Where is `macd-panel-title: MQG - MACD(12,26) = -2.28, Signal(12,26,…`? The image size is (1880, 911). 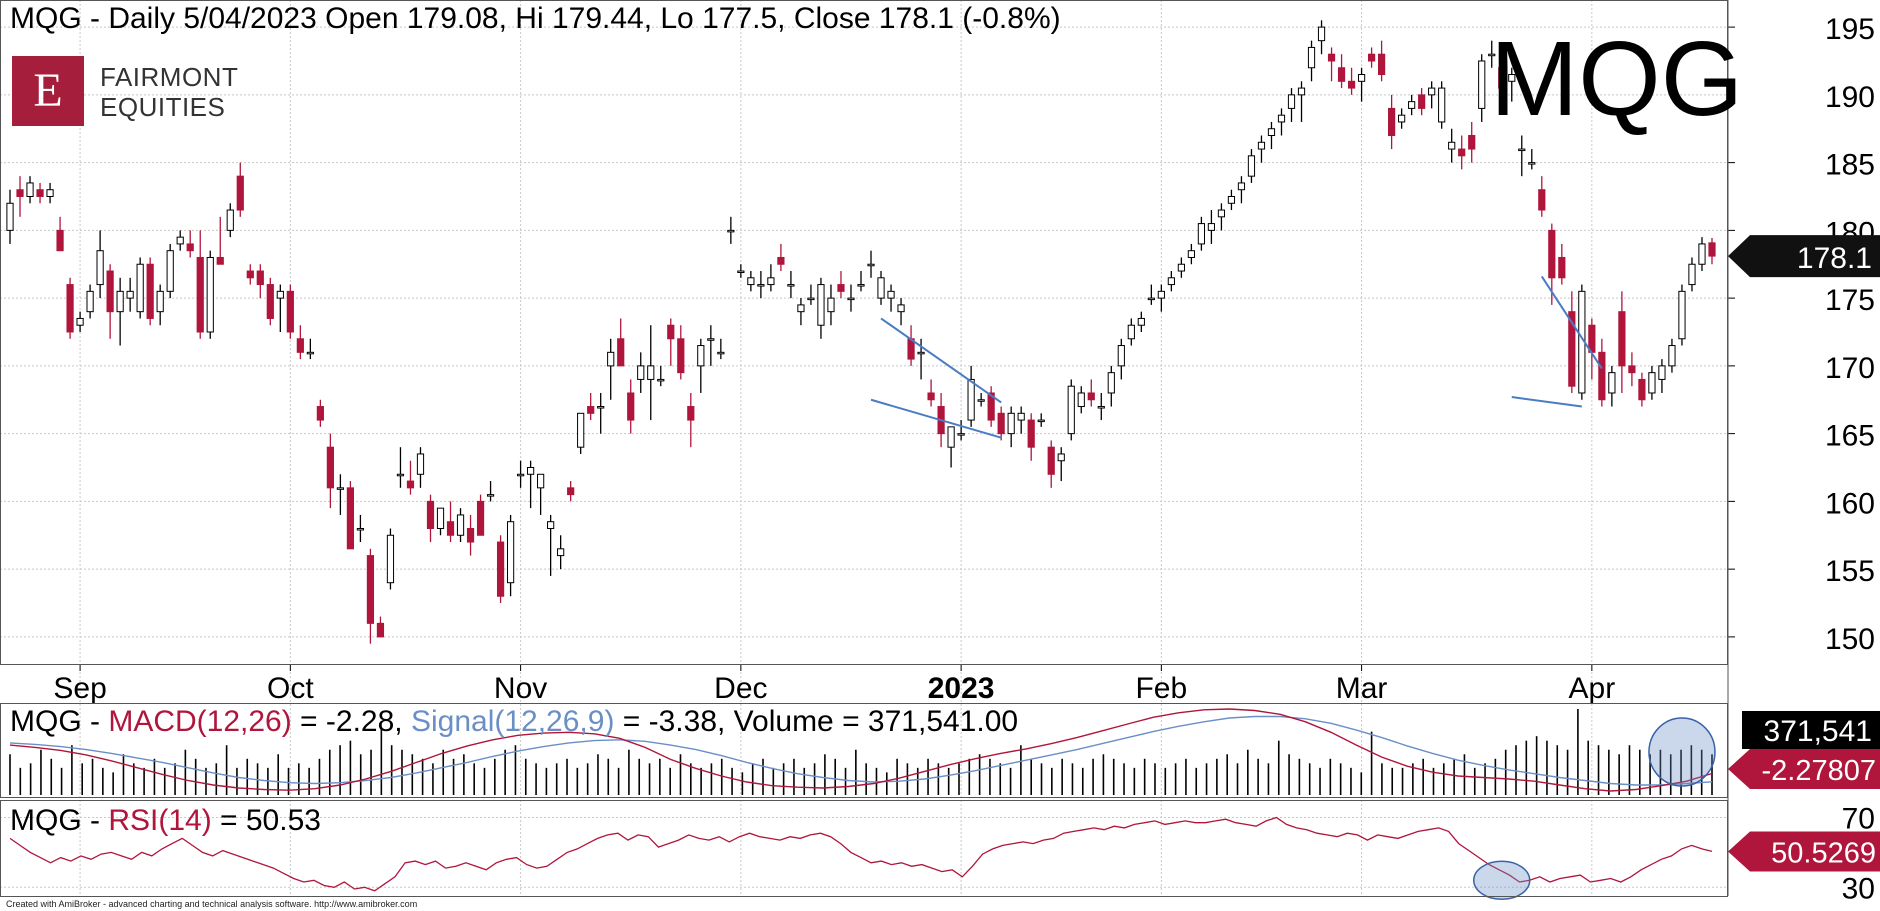
macd-panel-title: MQG - MACD(12,26) = -2.28, Signal(12,26,… is located at coordinates (514, 722).